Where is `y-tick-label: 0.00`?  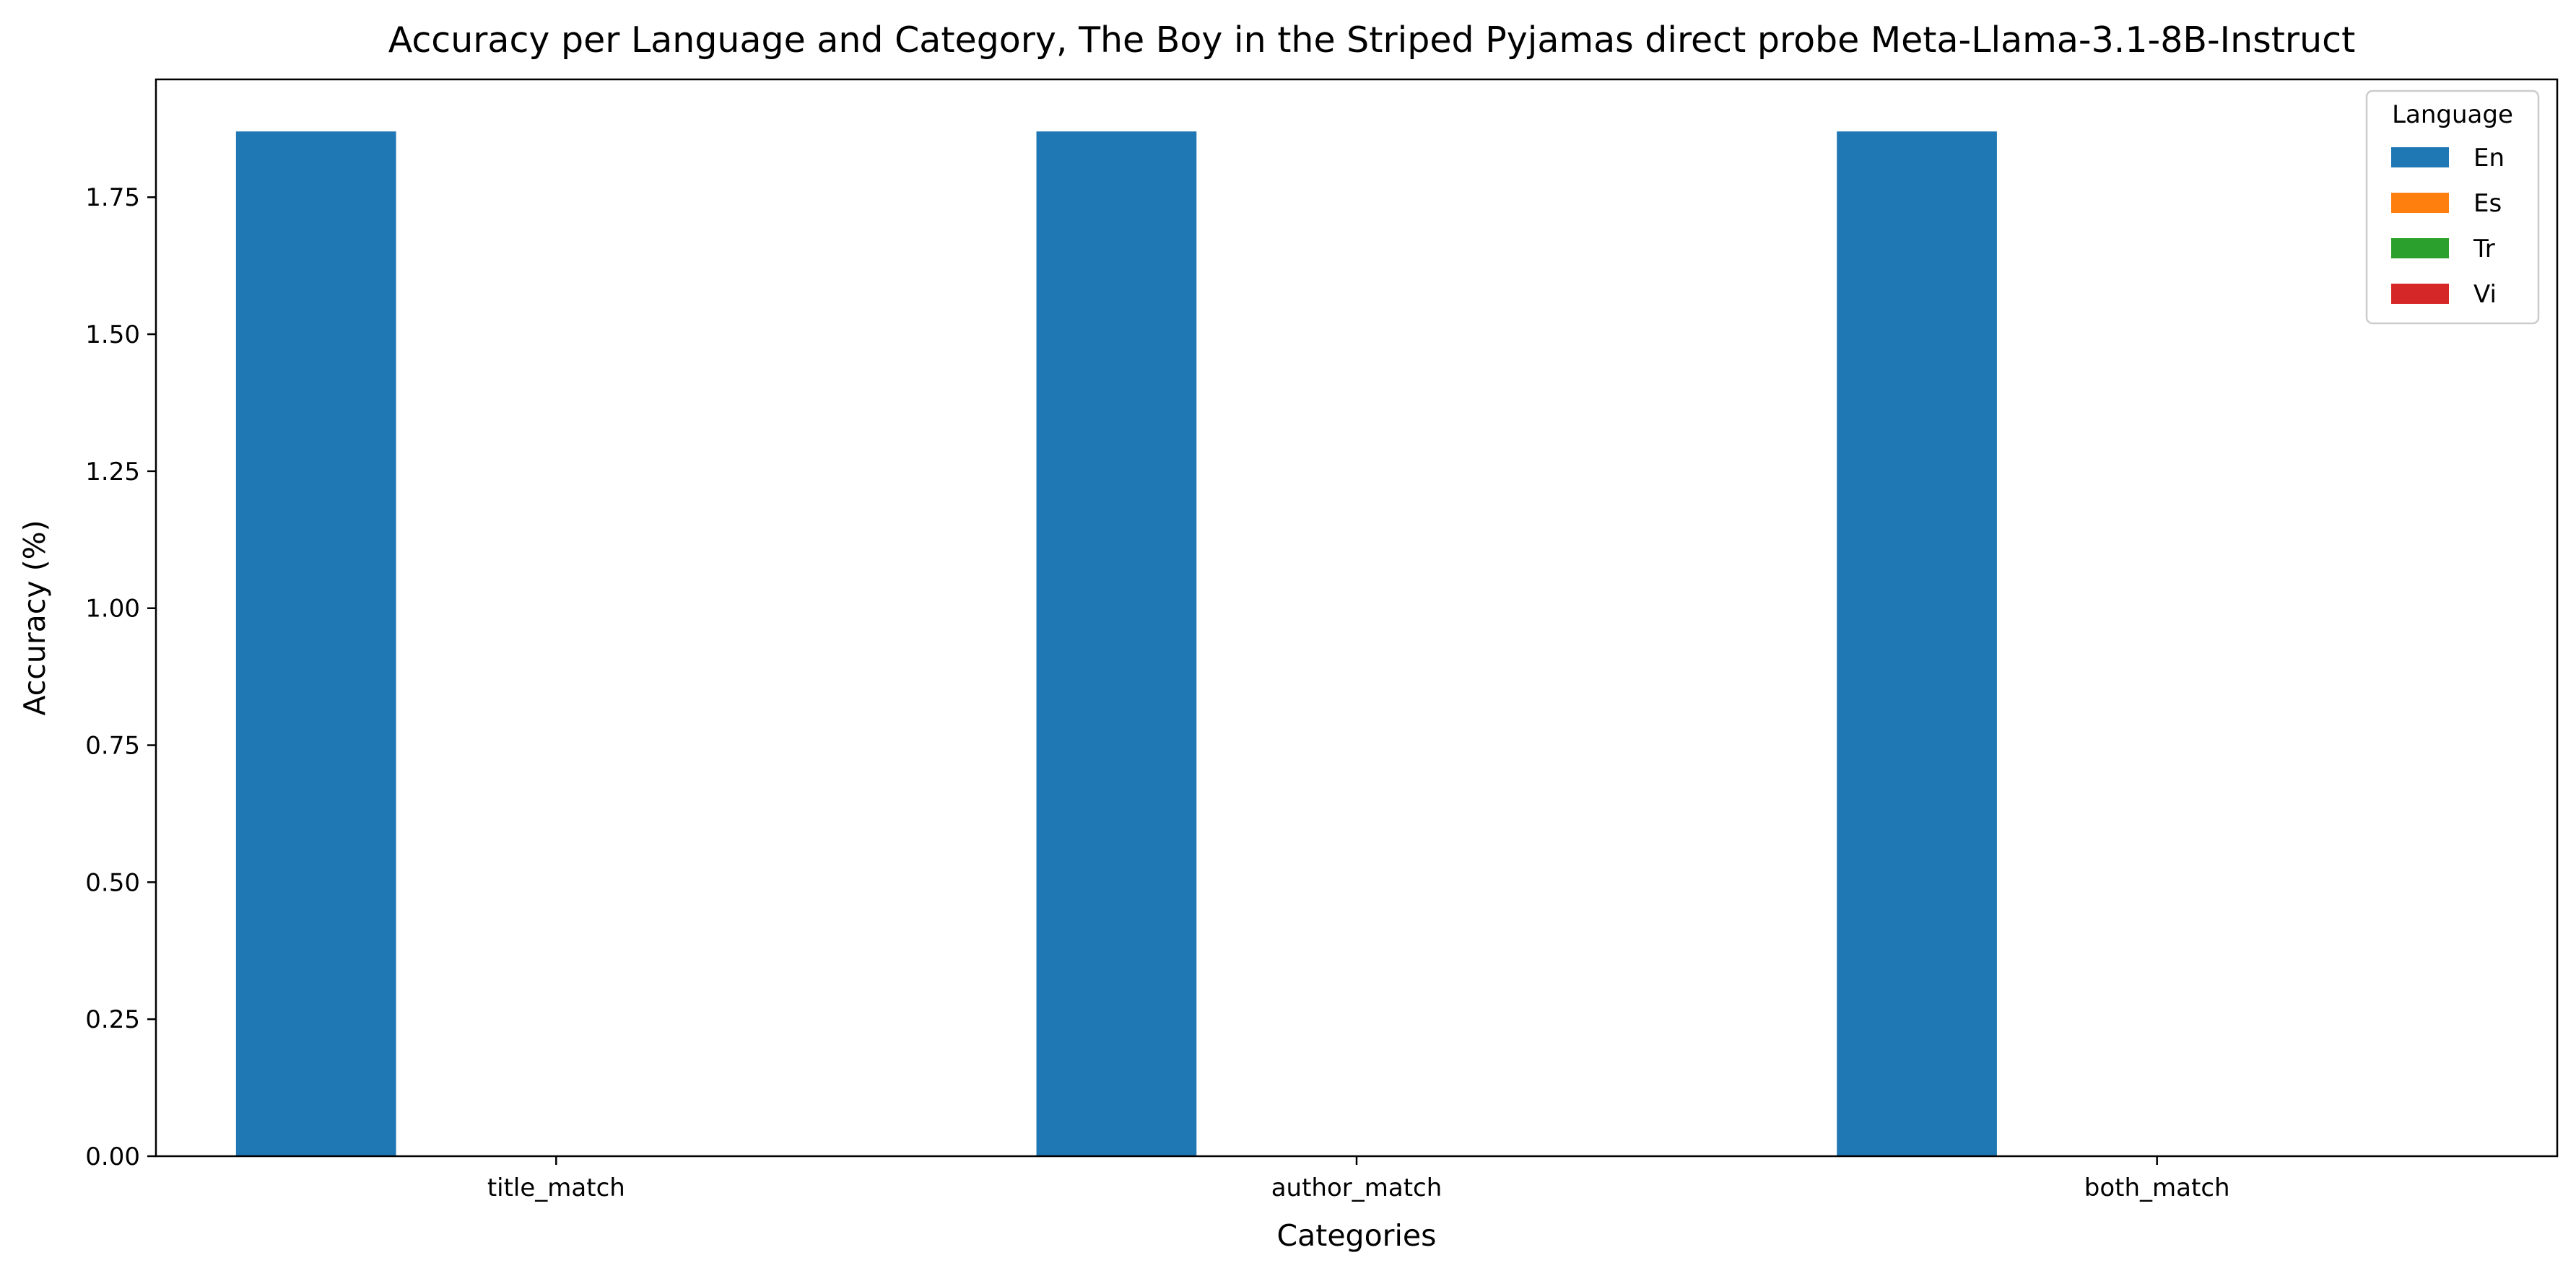 y-tick-label: 0.00 is located at coordinates (112, 1156).